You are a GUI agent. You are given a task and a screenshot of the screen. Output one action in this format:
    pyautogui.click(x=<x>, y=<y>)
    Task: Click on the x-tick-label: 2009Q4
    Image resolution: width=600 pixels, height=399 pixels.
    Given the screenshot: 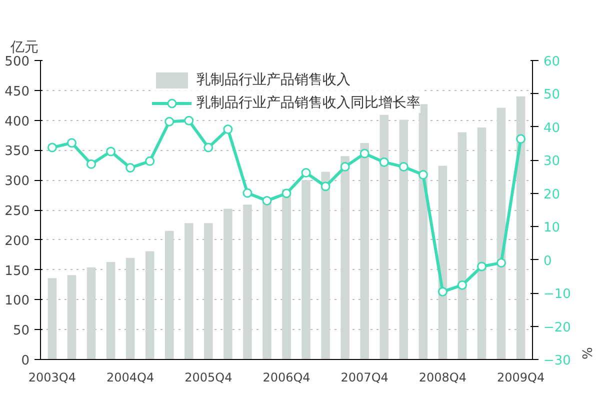 What is the action you would take?
    pyautogui.click(x=520, y=377)
    